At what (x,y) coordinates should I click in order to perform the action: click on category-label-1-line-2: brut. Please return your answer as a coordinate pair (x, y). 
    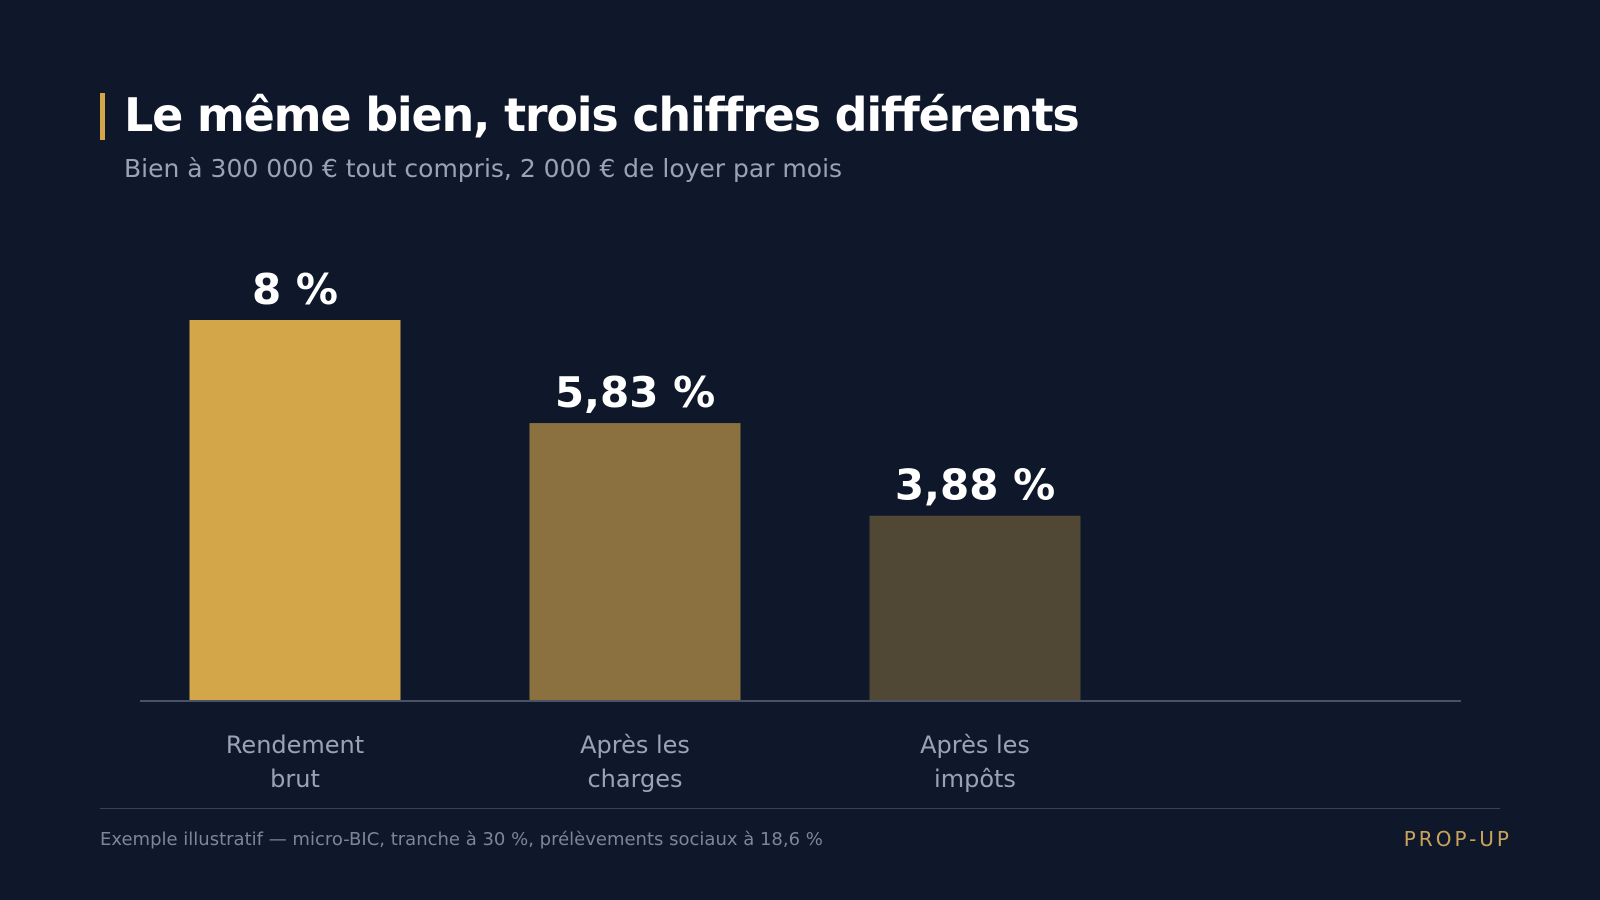
    Looking at the image, I should click on (295, 779).